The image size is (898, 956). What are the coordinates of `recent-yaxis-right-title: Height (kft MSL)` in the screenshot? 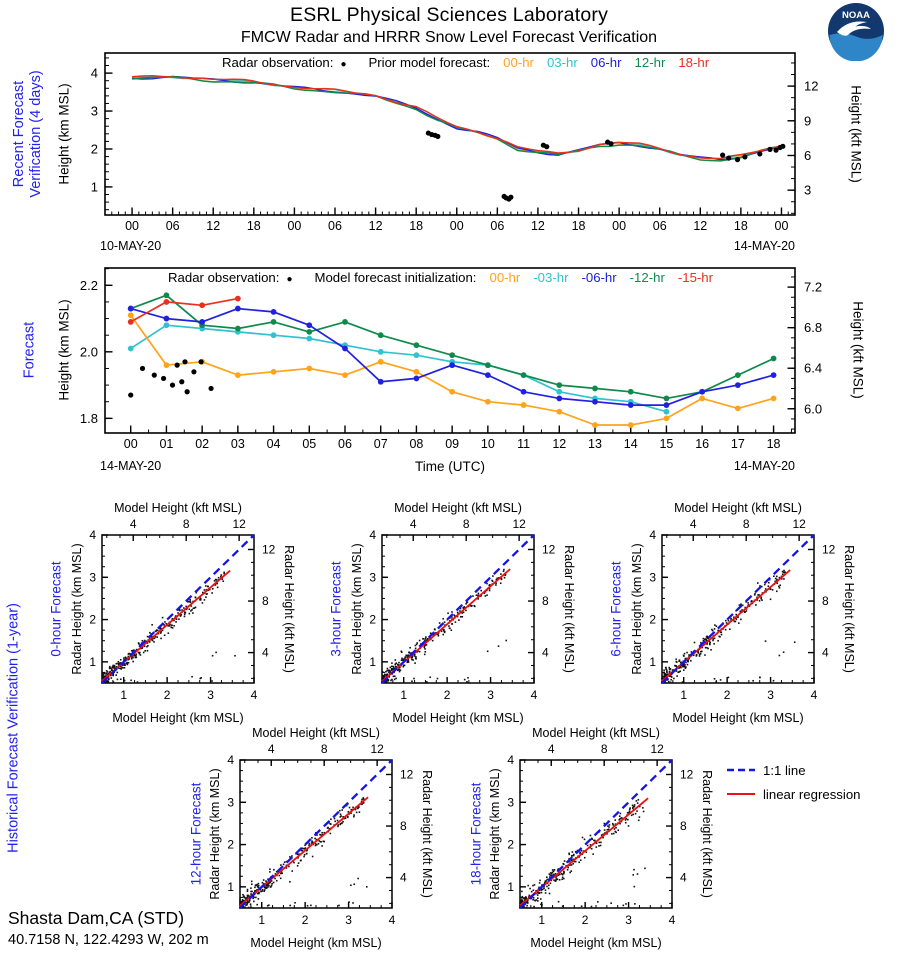 It's located at (856, 134).